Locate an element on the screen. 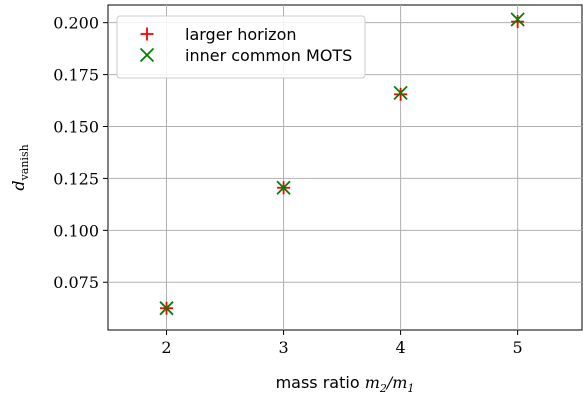 The image size is (583, 394). y-axis-label: dvanish is located at coordinates (20, 167).